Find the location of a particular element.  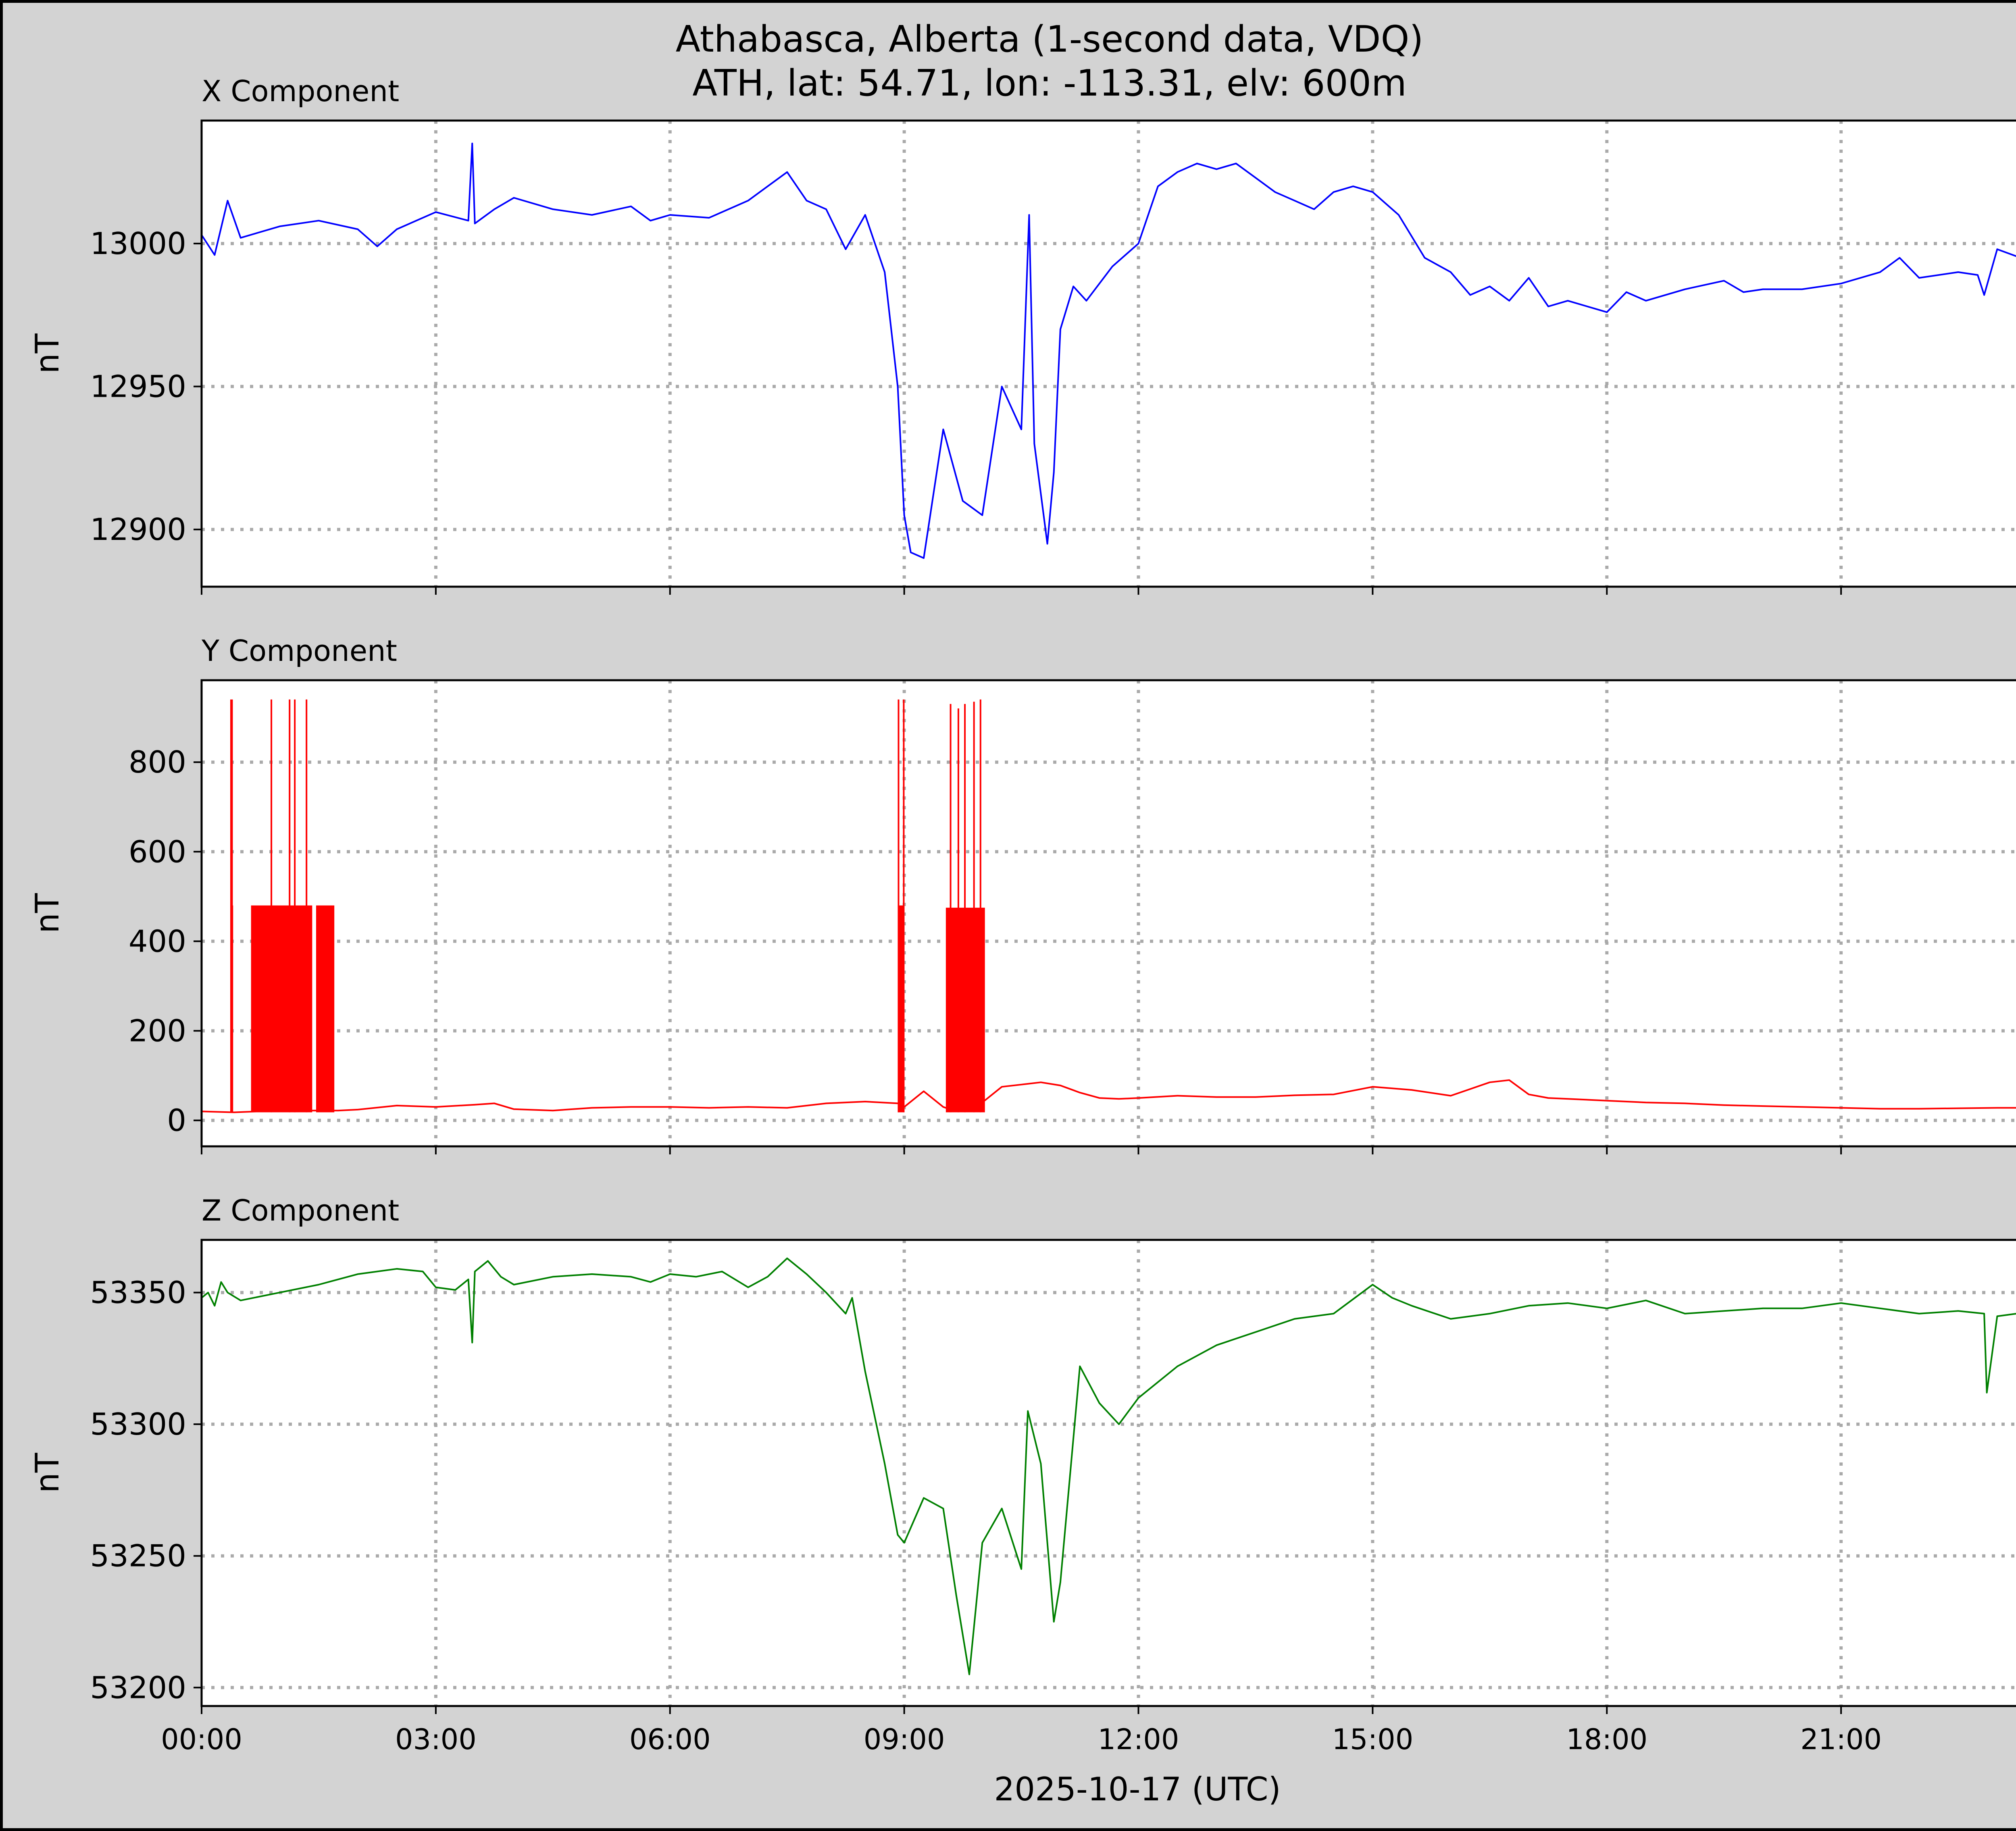

y-tick-label: 53300 is located at coordinates (138, 1424).